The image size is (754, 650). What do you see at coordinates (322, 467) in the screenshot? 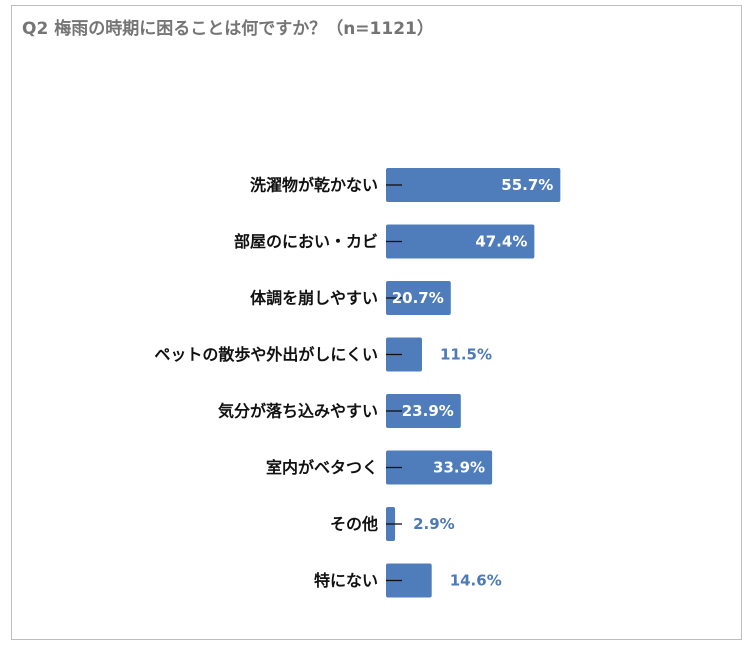
I see `category-label: 室内がベタつく` at bounding box center [322, 467].